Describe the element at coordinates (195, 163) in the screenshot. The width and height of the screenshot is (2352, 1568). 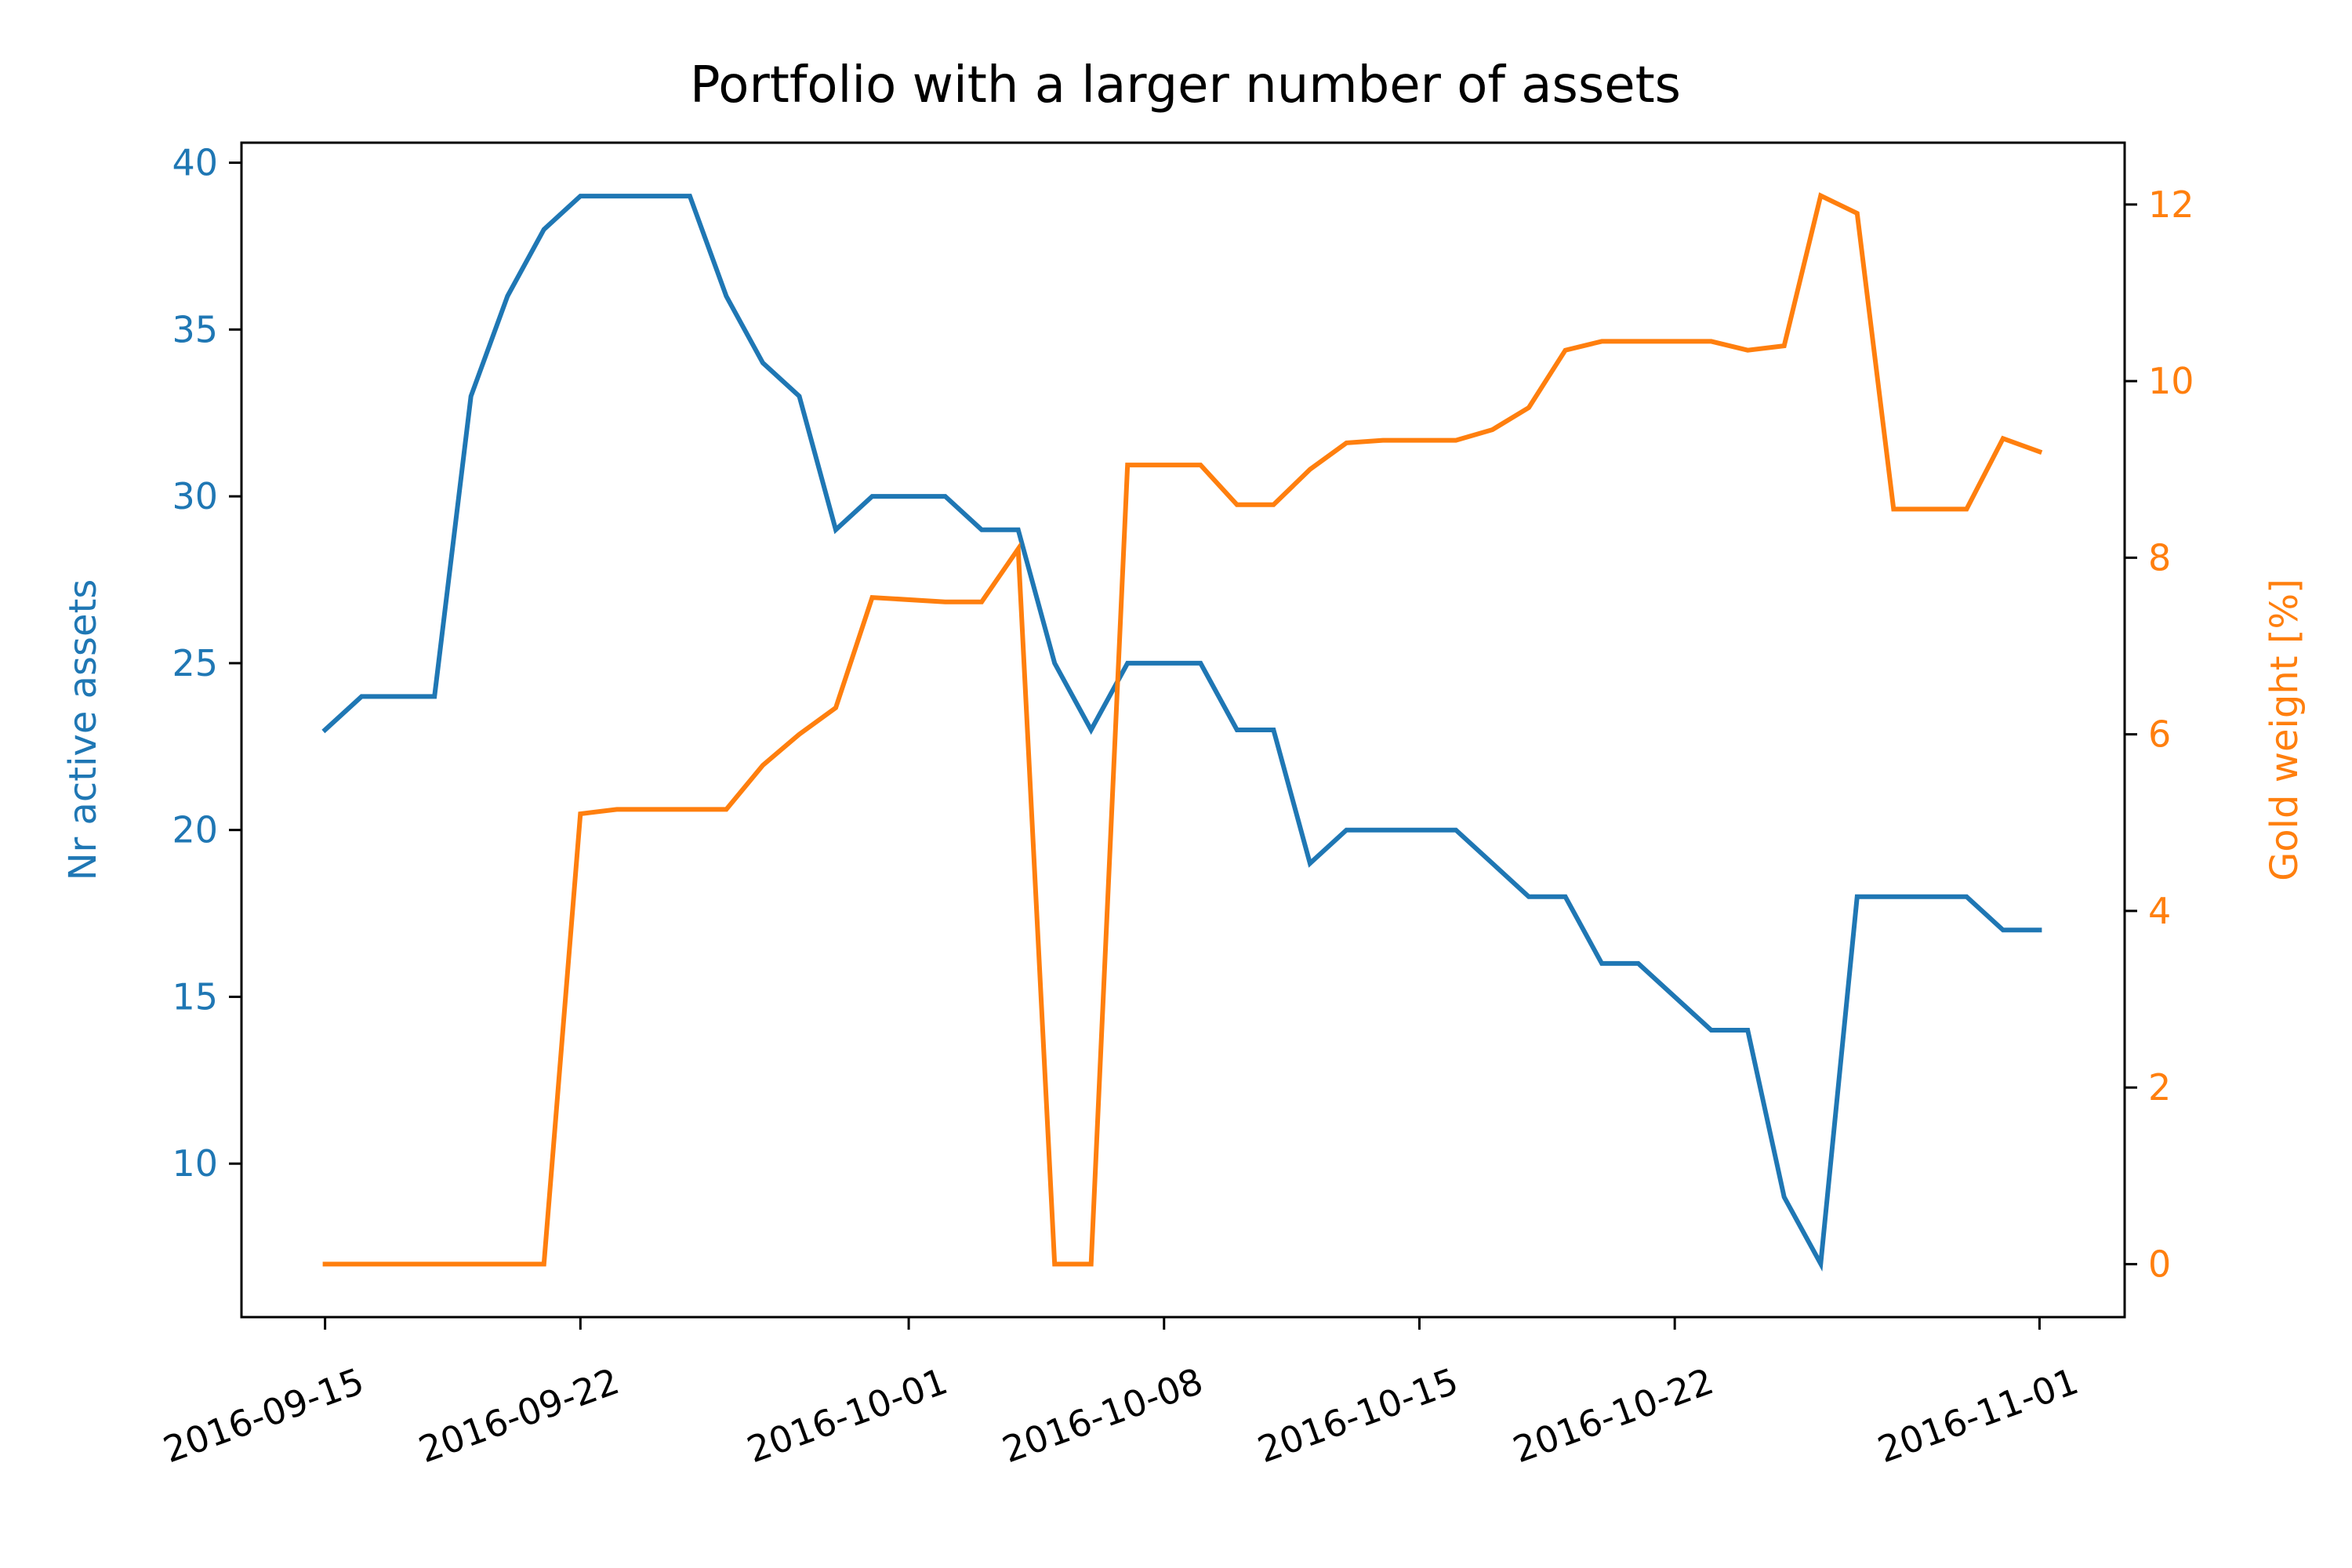
I see `left-y-tick-label: 40` at that location.